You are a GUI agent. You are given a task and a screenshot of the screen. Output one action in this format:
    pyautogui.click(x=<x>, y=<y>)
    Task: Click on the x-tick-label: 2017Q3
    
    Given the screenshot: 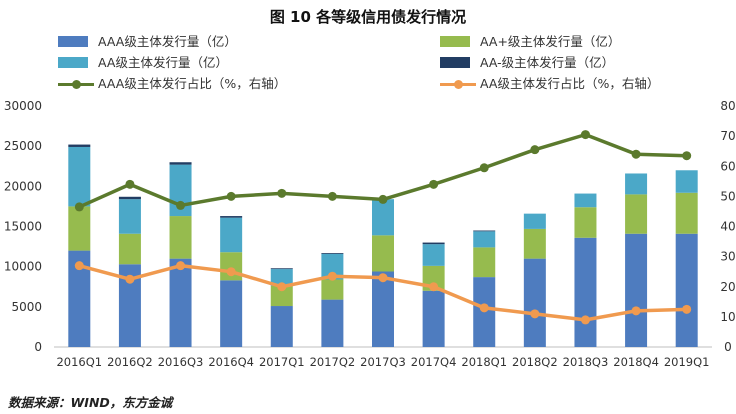 What is the action you would take?
    pyautogui.click(x=383, y=362)
    